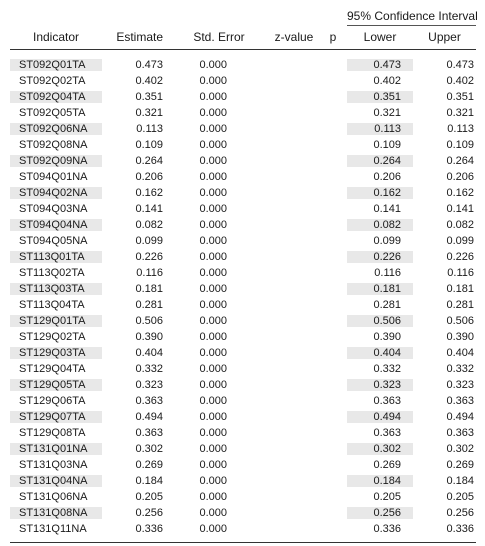 The image size is (485, 546). I want to click on cell-indicator: ST129Q07TA, so click(56, 417).